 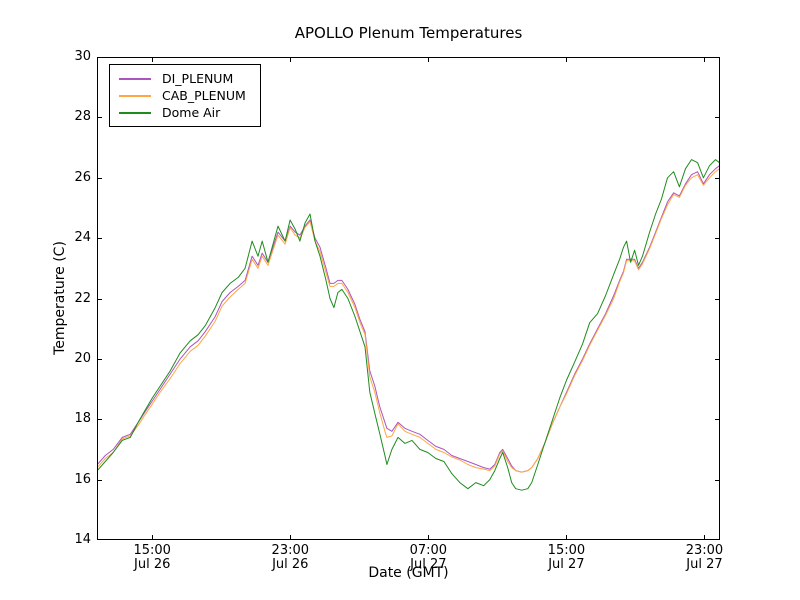 I want to click on x-tick-label: 23:00 Jul 27, so click(x=704, y=558).